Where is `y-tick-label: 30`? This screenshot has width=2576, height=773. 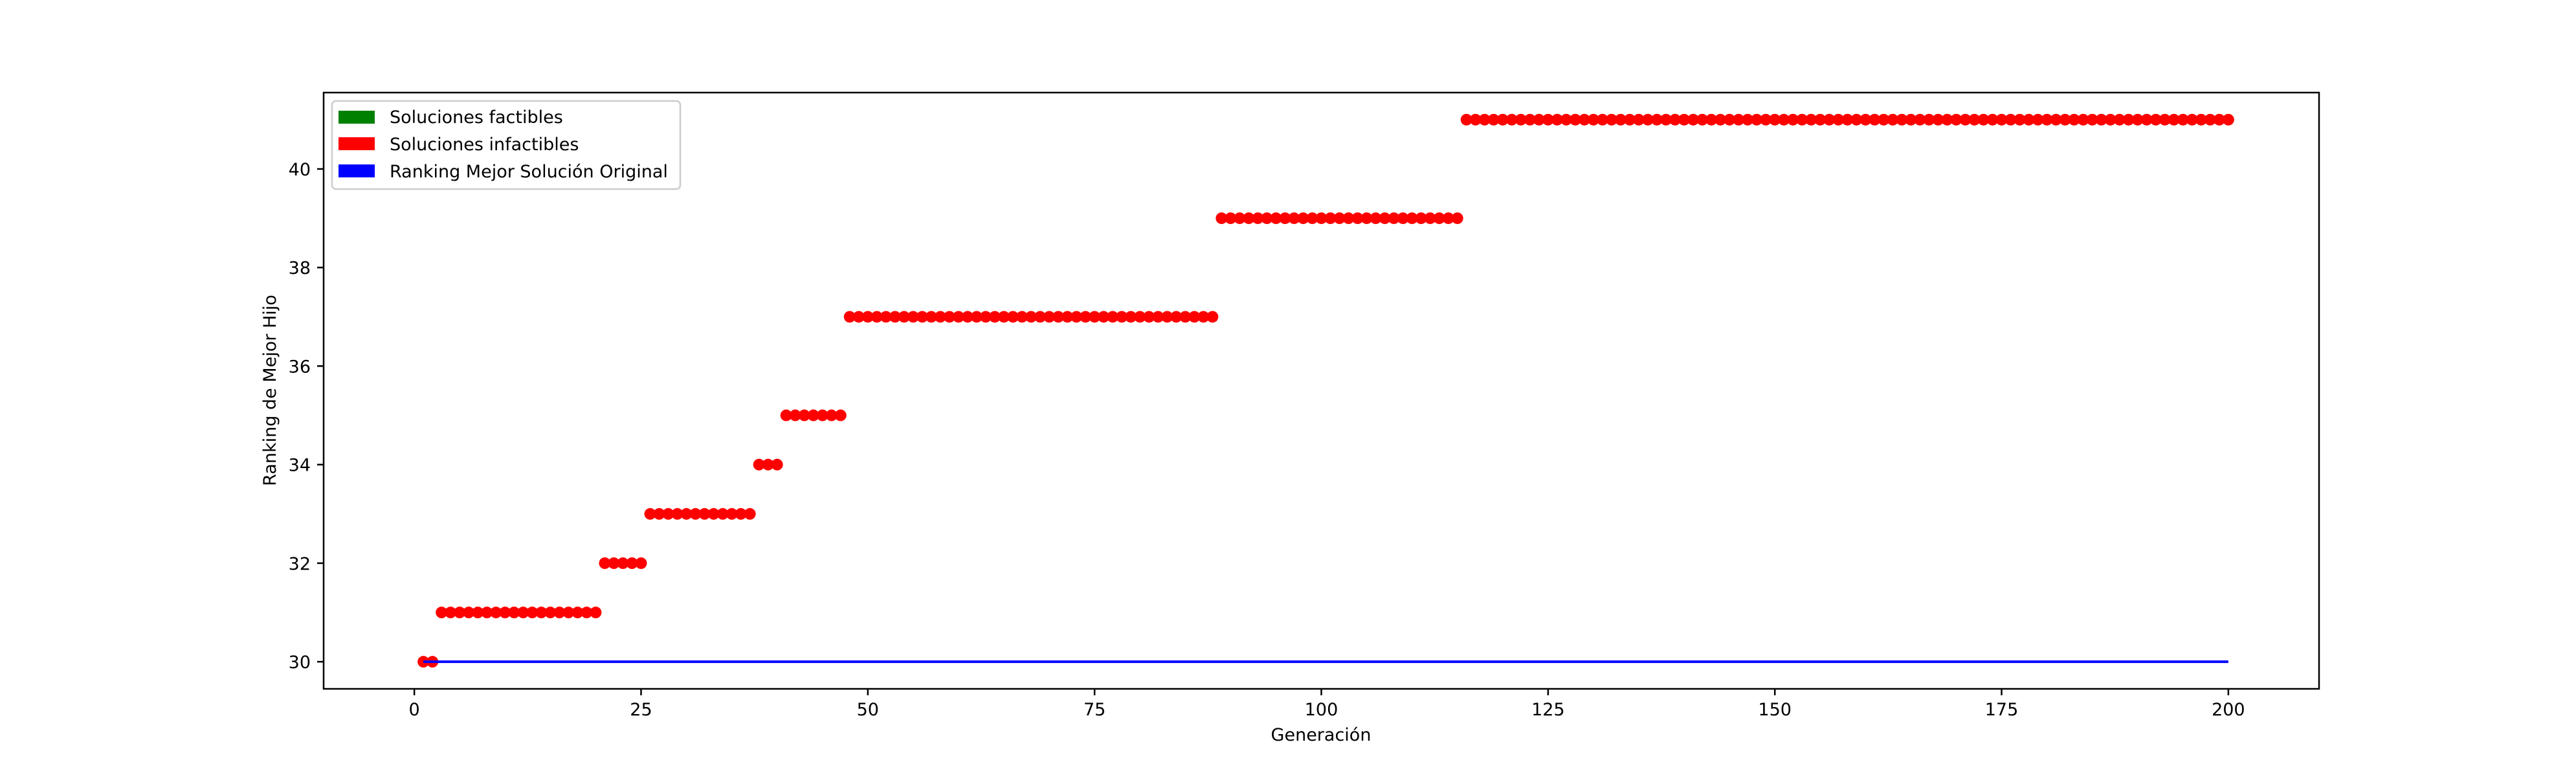 y-tick-label: 30 is located at coordinates (300, 663).